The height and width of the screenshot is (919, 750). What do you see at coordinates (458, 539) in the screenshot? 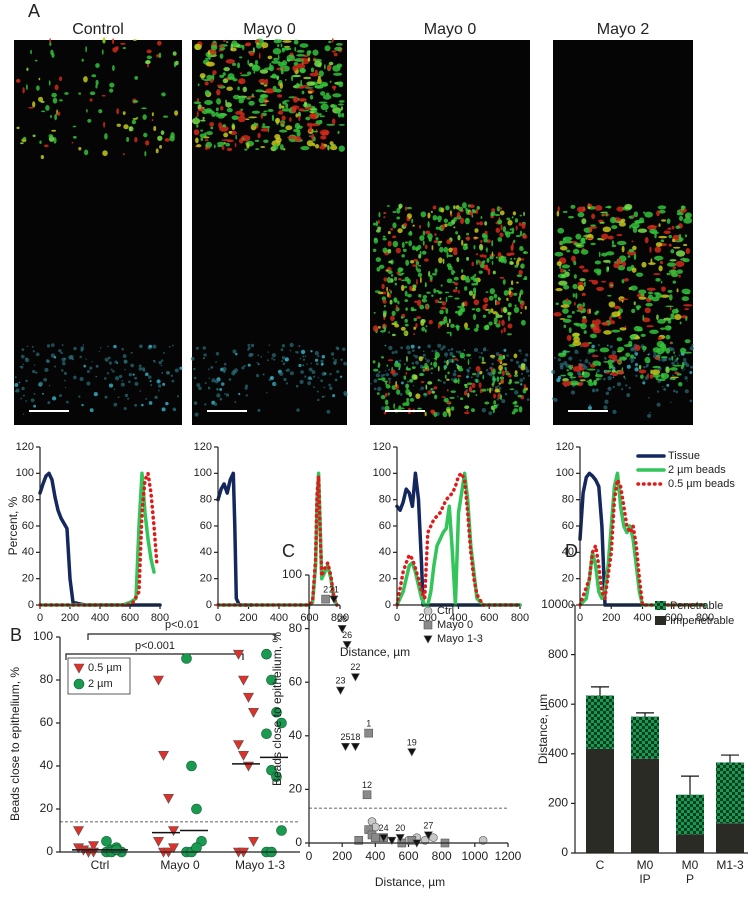
I see `profile-line` at bounding box center [458, 539].